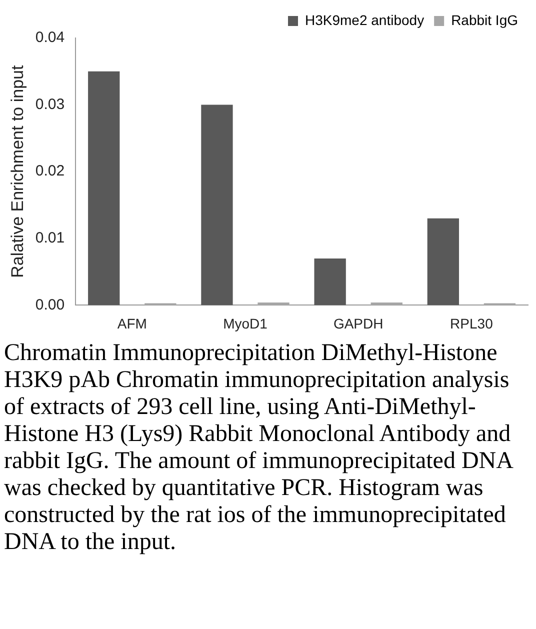  Describe the element at coordinates (245, 323) in the screenshot. I see `x-tick-label: MyoD1` at that location.